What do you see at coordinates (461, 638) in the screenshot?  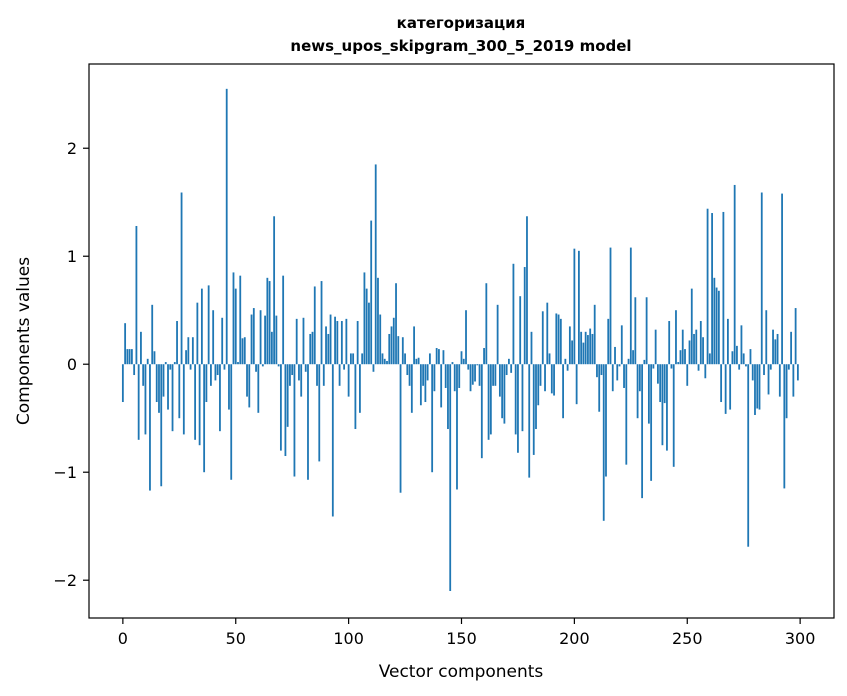 I see `x-tick-label: 150` at bounding box center [461, 638].